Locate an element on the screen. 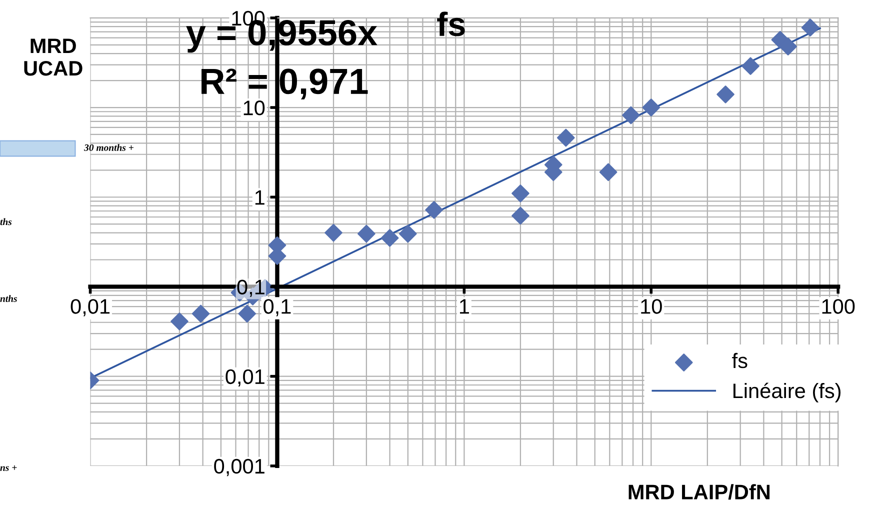 Image resolution: width=885 pixels, height=512 pixels. x-tick-label: 0,01 is located at coordinates (90, 307).